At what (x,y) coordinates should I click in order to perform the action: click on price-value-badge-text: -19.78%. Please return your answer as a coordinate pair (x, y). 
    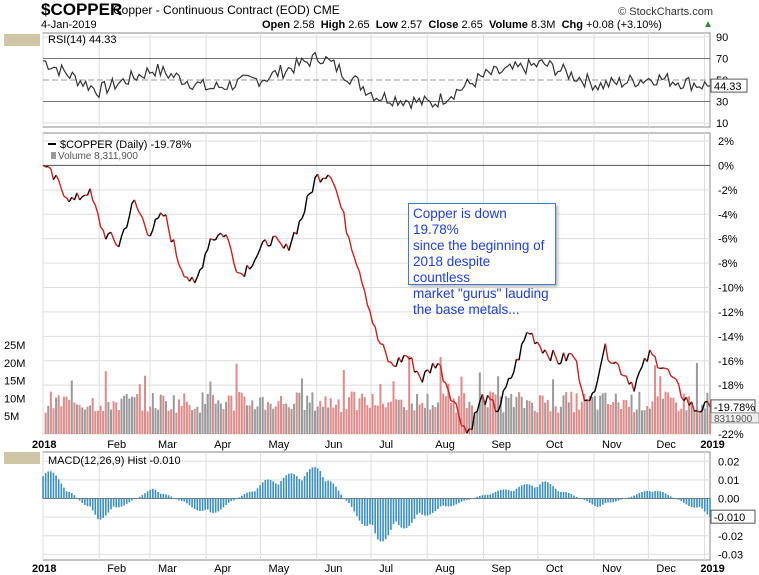
    Looking at the image, I should click on (734, 408).